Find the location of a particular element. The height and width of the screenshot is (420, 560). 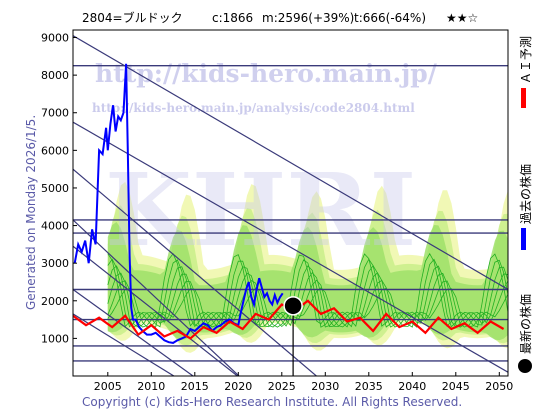

legend-latest-price-label: 最新の株価 is located at coordinates (525, 324).